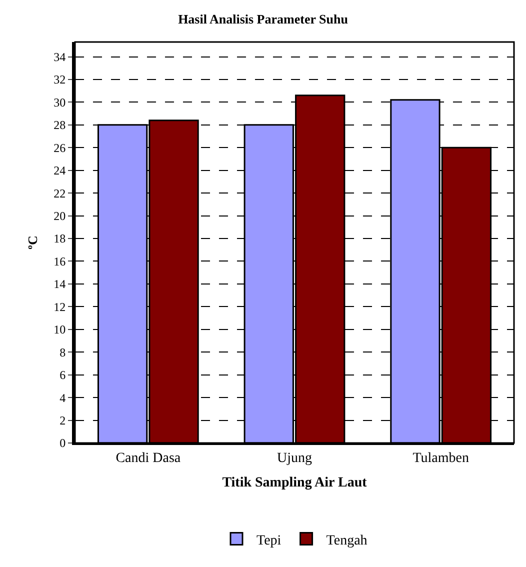 This screenshot has height=567, width=526. What do you see at coordinates (60, 284) in the screenshot?
I see `y-tick-label: 14` at bounding box center [60, 284].